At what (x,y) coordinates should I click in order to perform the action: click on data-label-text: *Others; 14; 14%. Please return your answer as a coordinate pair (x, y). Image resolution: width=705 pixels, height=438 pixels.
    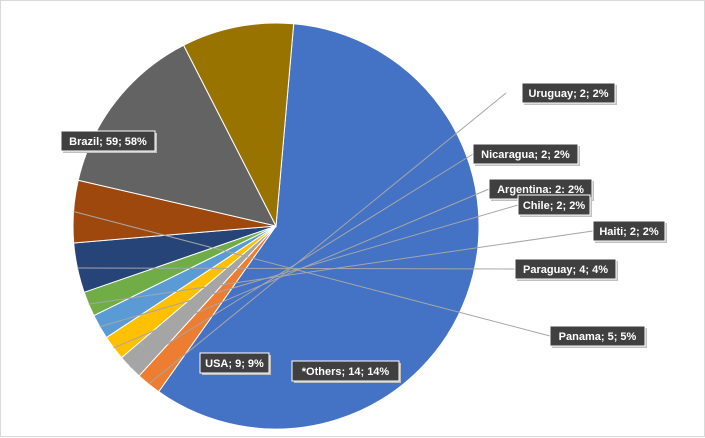
    Looking at the image, I should click on (346, 372).